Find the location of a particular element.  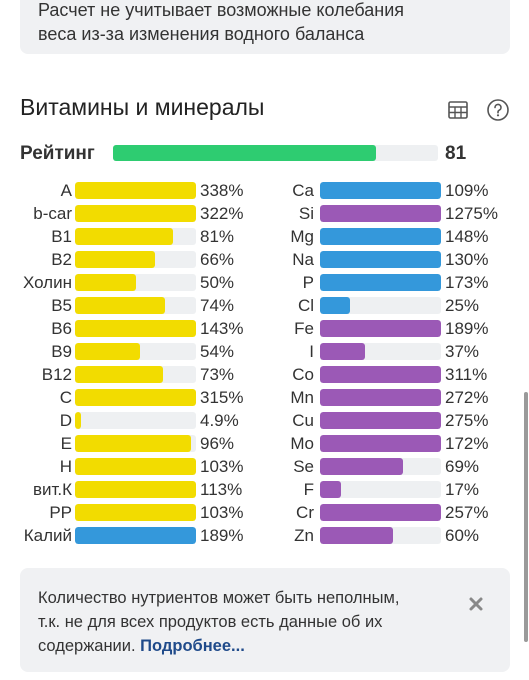

nutrient-percent: 69% is located at coordinates (462, 466).